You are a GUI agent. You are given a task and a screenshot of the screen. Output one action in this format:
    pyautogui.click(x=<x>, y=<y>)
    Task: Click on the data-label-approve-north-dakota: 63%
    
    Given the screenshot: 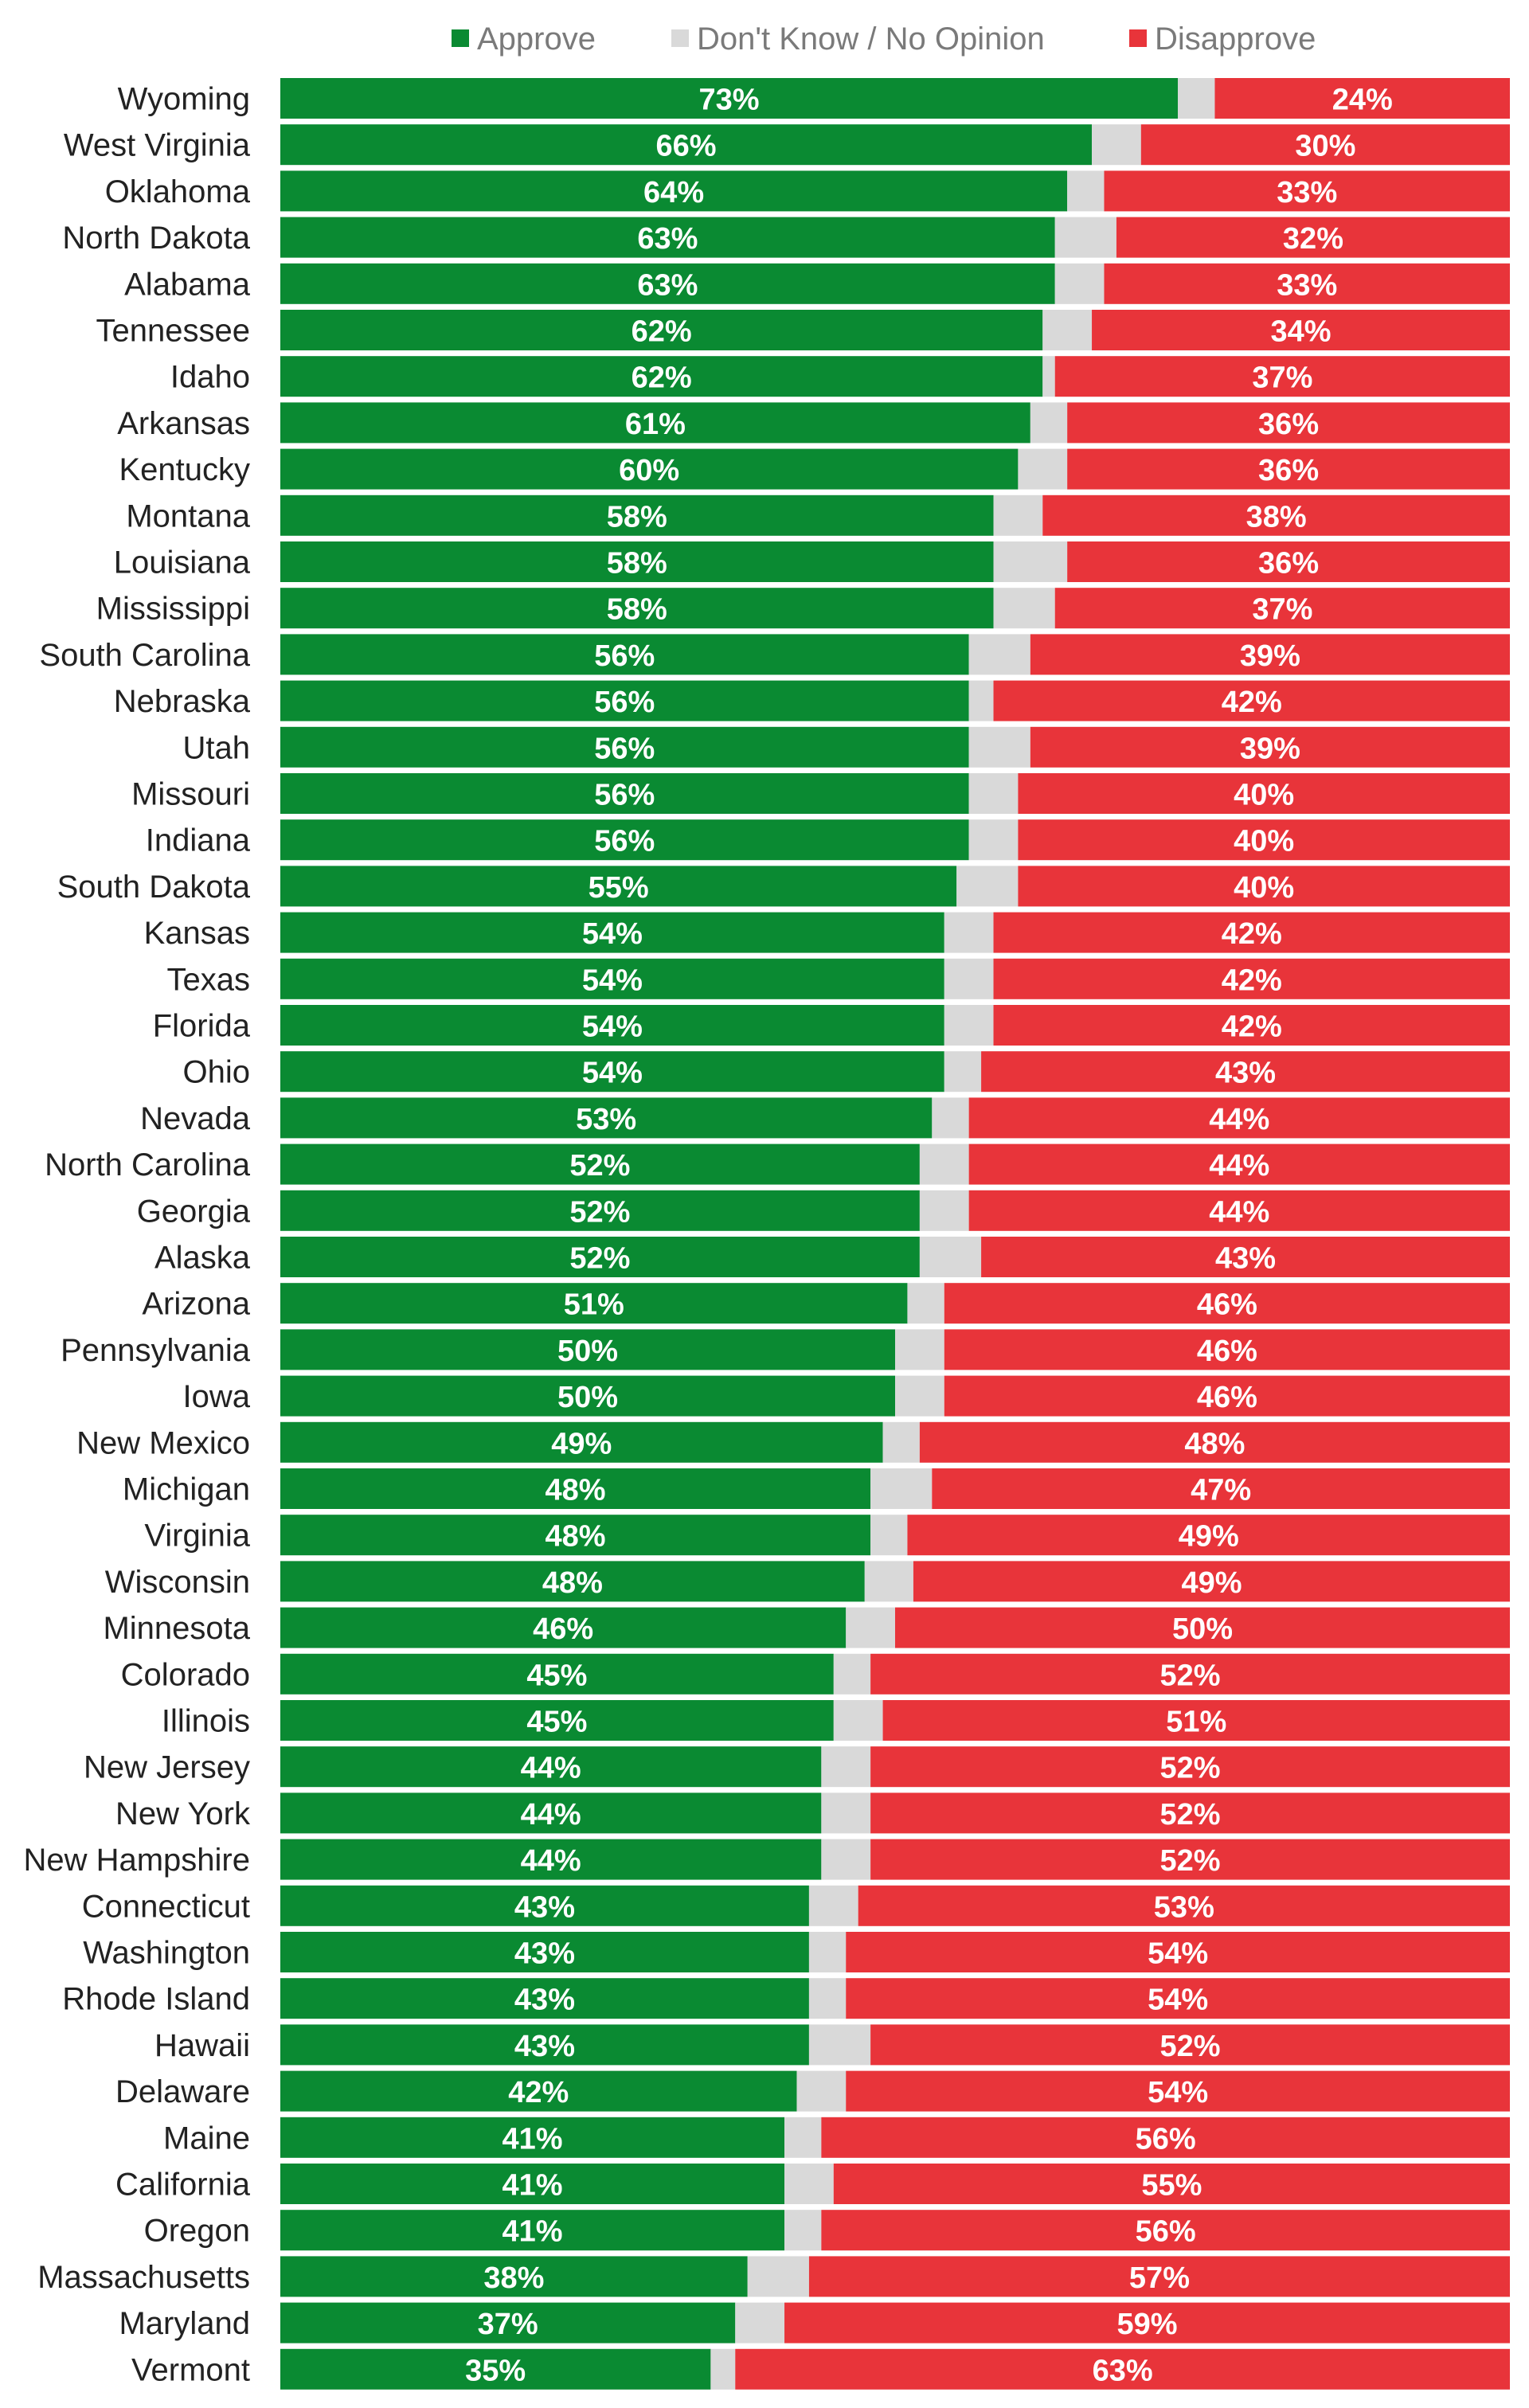 What is the action you would take?
    pyautogui.click(x=667, y=239)
    